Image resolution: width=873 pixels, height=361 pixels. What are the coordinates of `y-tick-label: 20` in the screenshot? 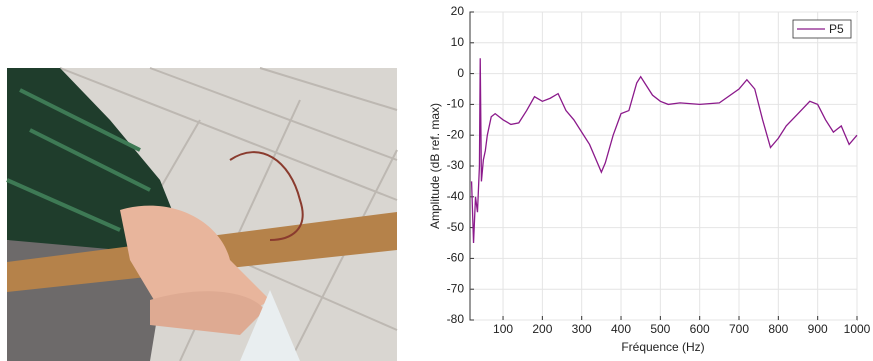 It's located at (458, 11).